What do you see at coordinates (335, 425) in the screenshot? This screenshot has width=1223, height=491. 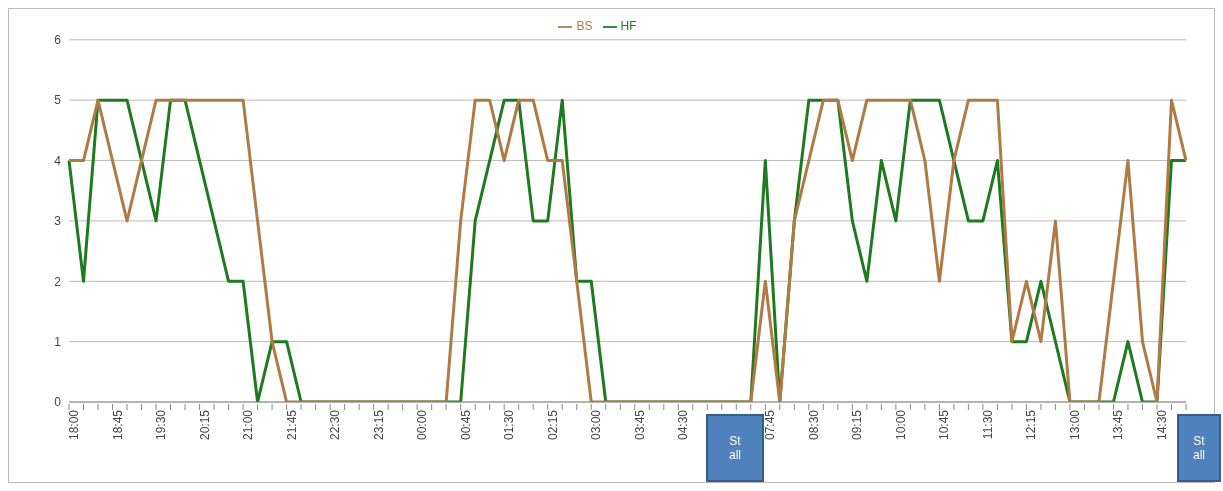 I see `x-tick-label: 22:30` at bounding box center [335, 425].